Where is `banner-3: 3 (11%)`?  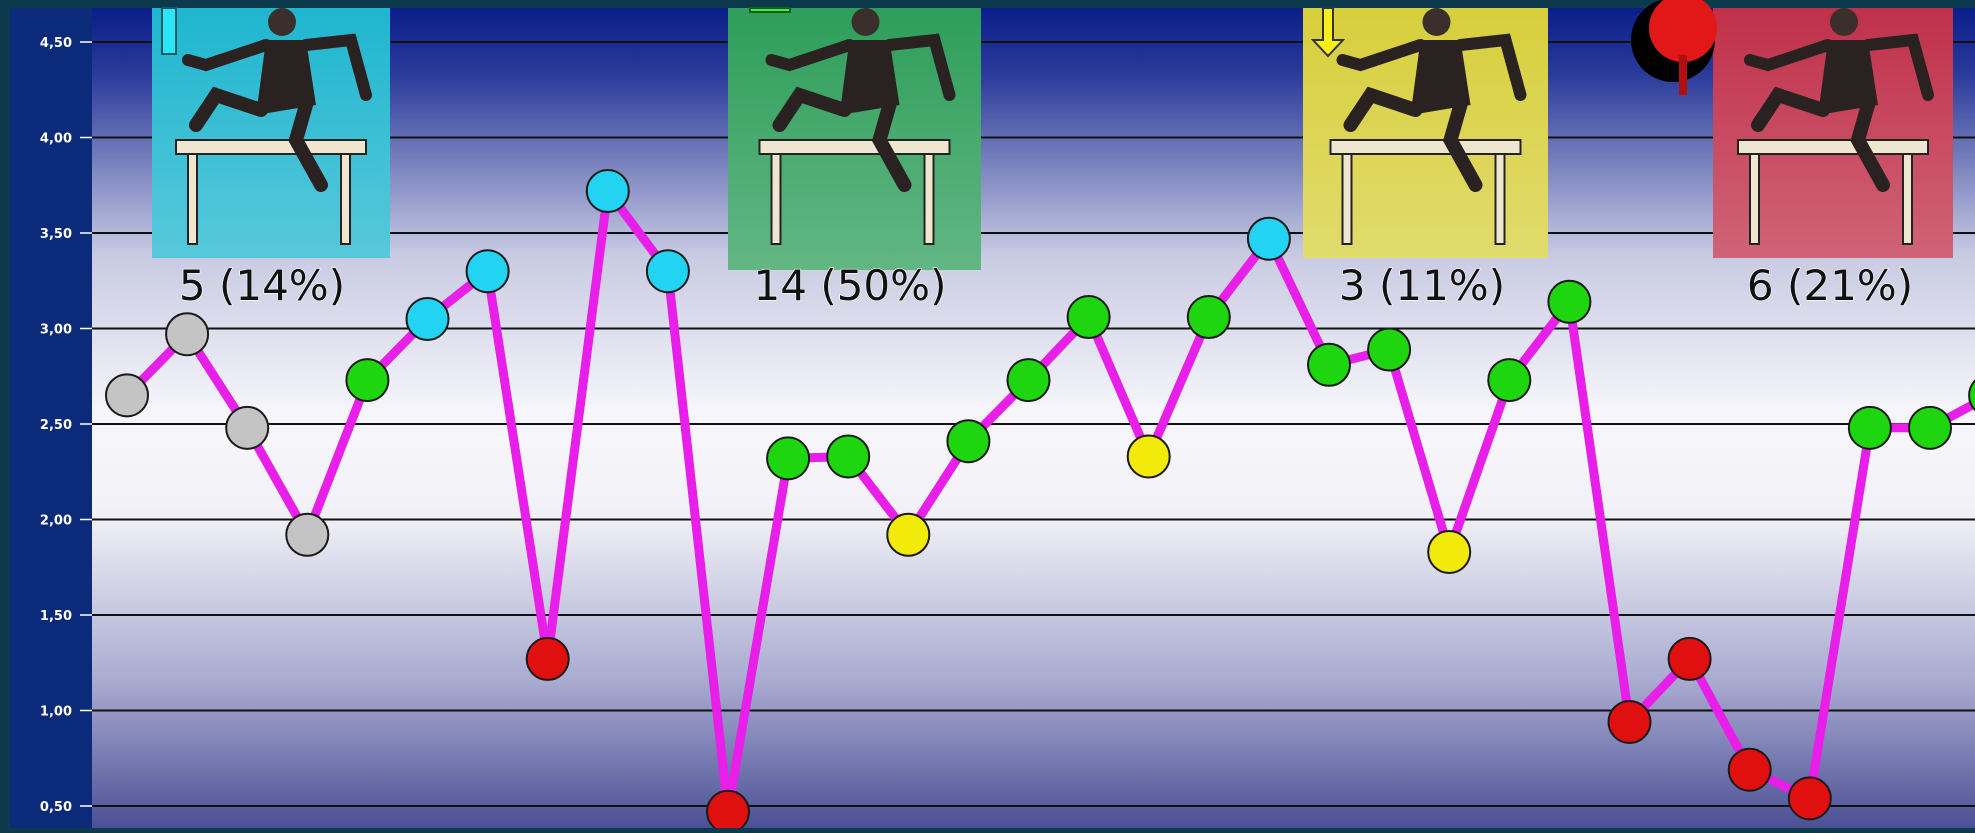
banner-3: 3 (11%) is located at coordinates (1425, 159).